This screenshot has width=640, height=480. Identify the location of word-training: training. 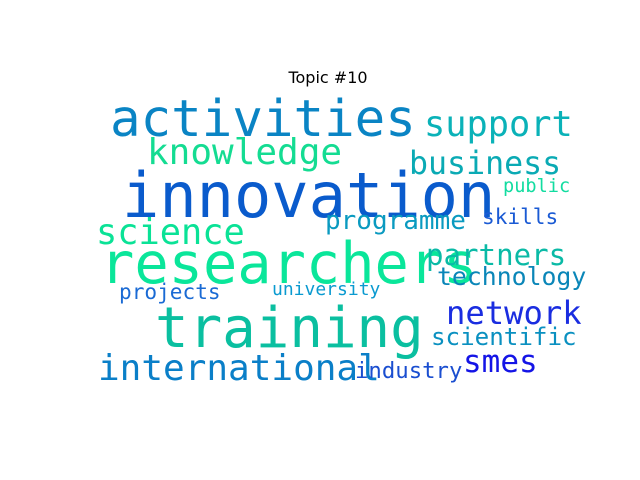
(289, 328).